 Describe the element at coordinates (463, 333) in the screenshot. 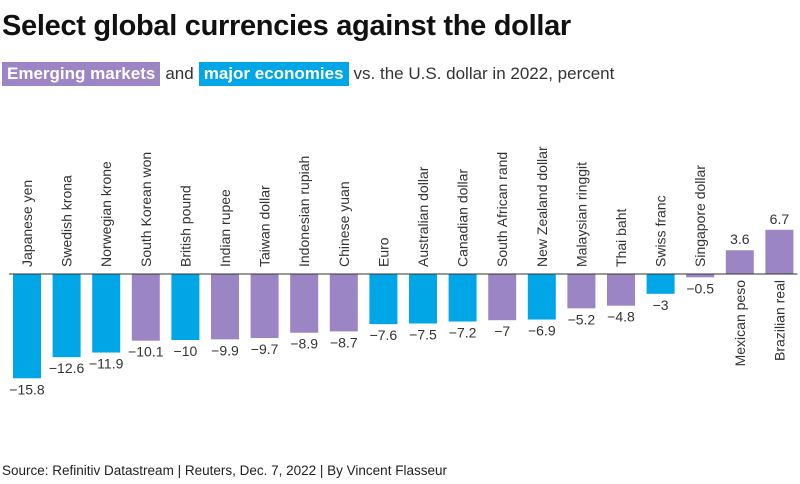

I see `value-label-canadian-dollar: −7.2` at that location.